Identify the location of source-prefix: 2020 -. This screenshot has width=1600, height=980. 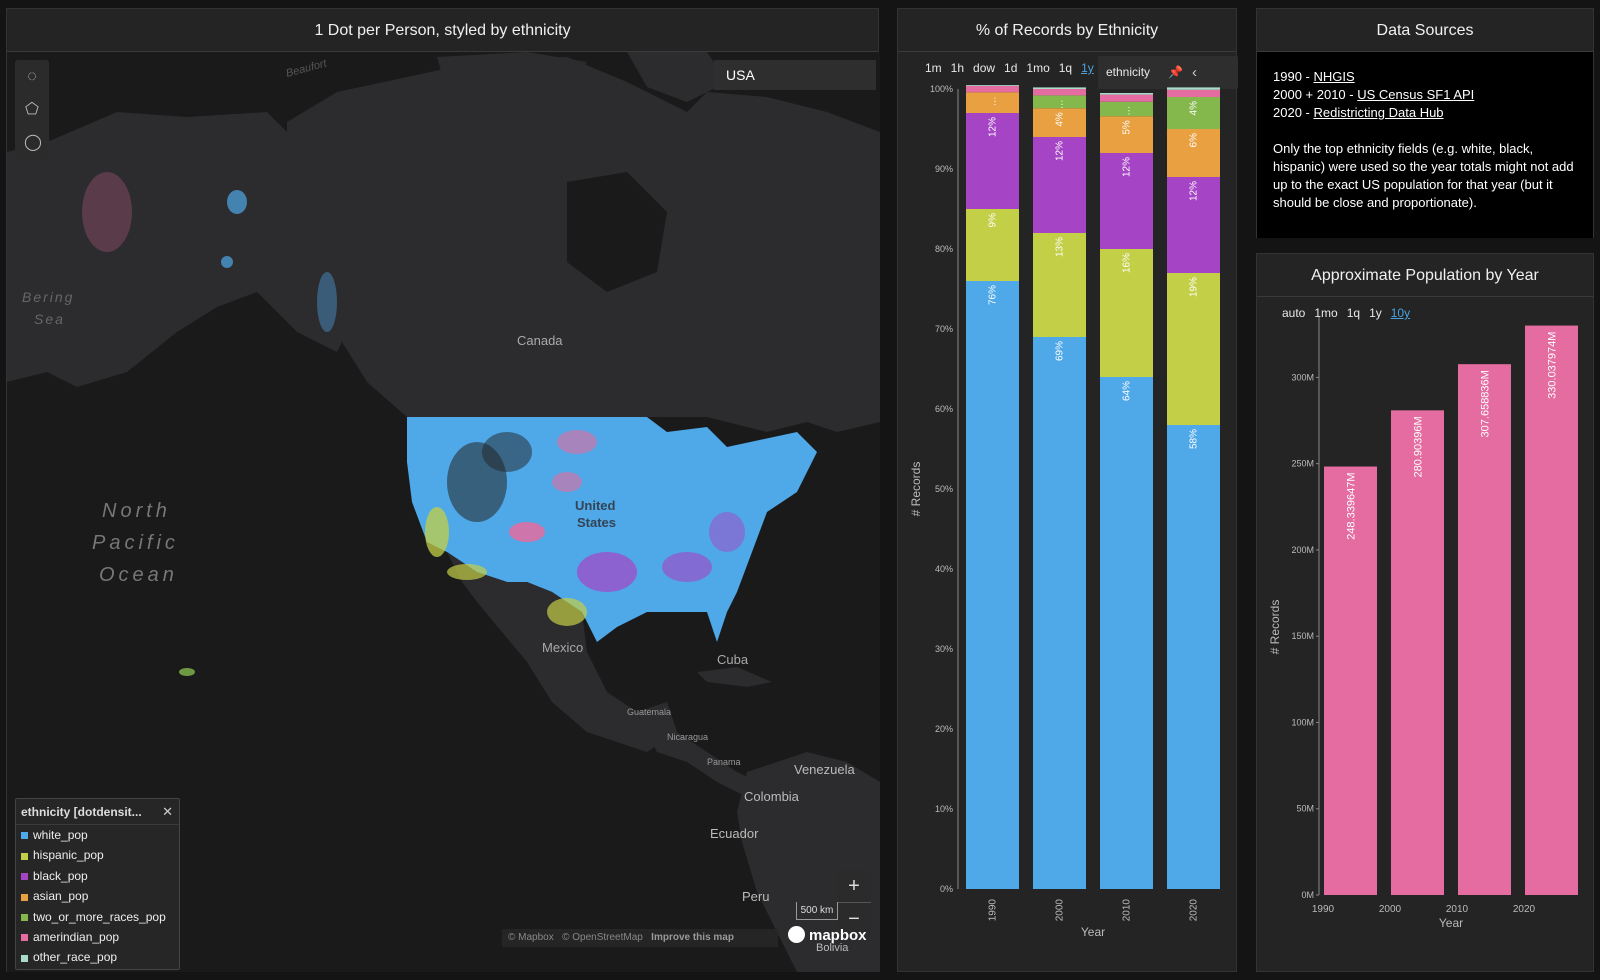
(1293, 112).